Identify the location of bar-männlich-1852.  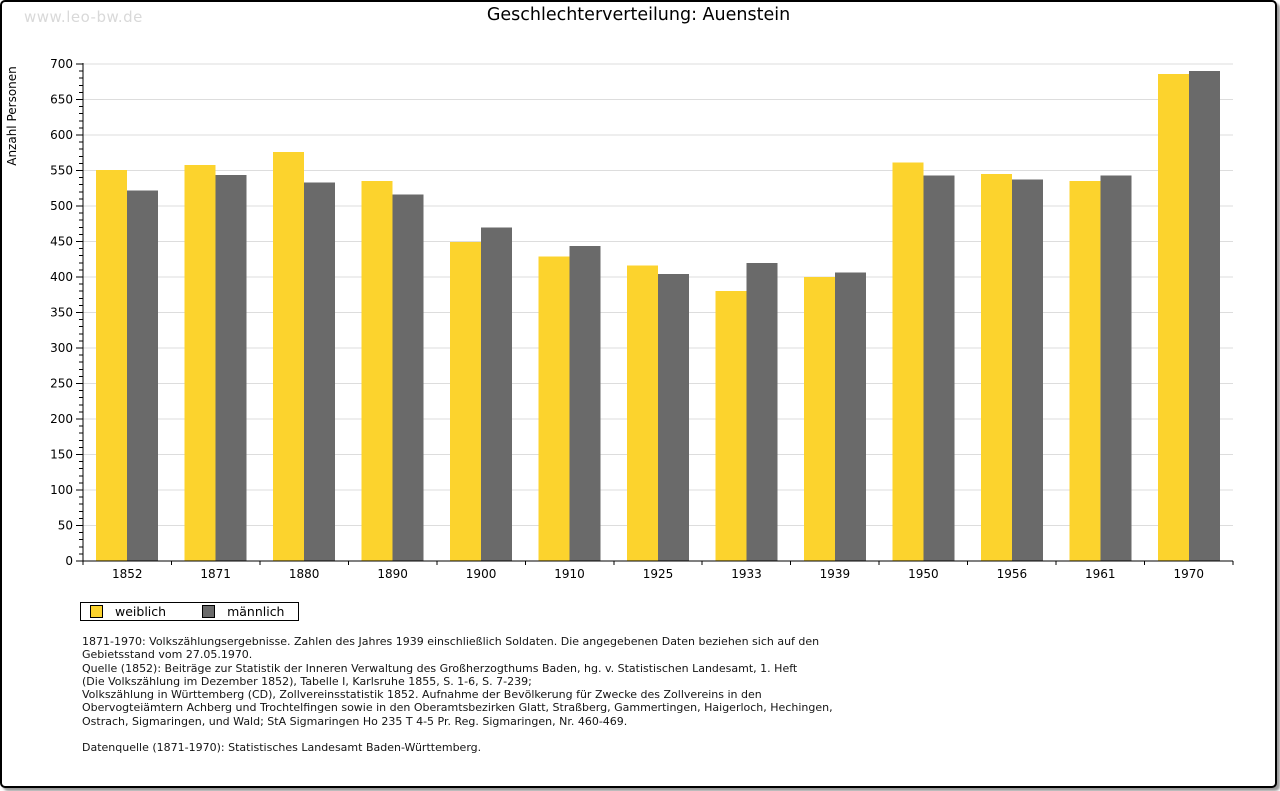
(143, 375).